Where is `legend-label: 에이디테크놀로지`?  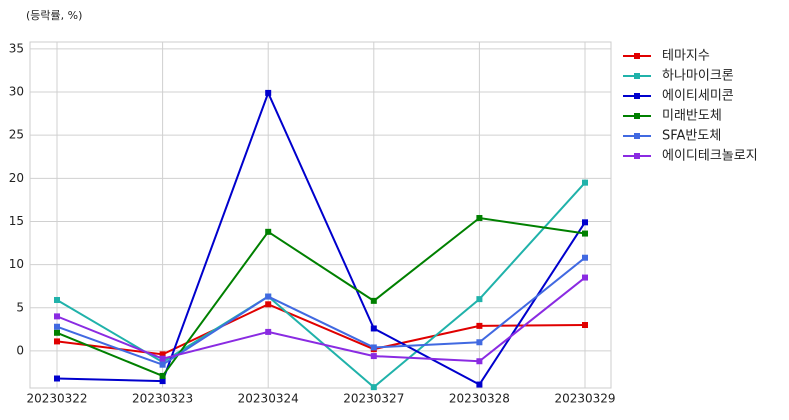
legend-label: 에이디테크놀로지 is located at coordinates (710, 156).